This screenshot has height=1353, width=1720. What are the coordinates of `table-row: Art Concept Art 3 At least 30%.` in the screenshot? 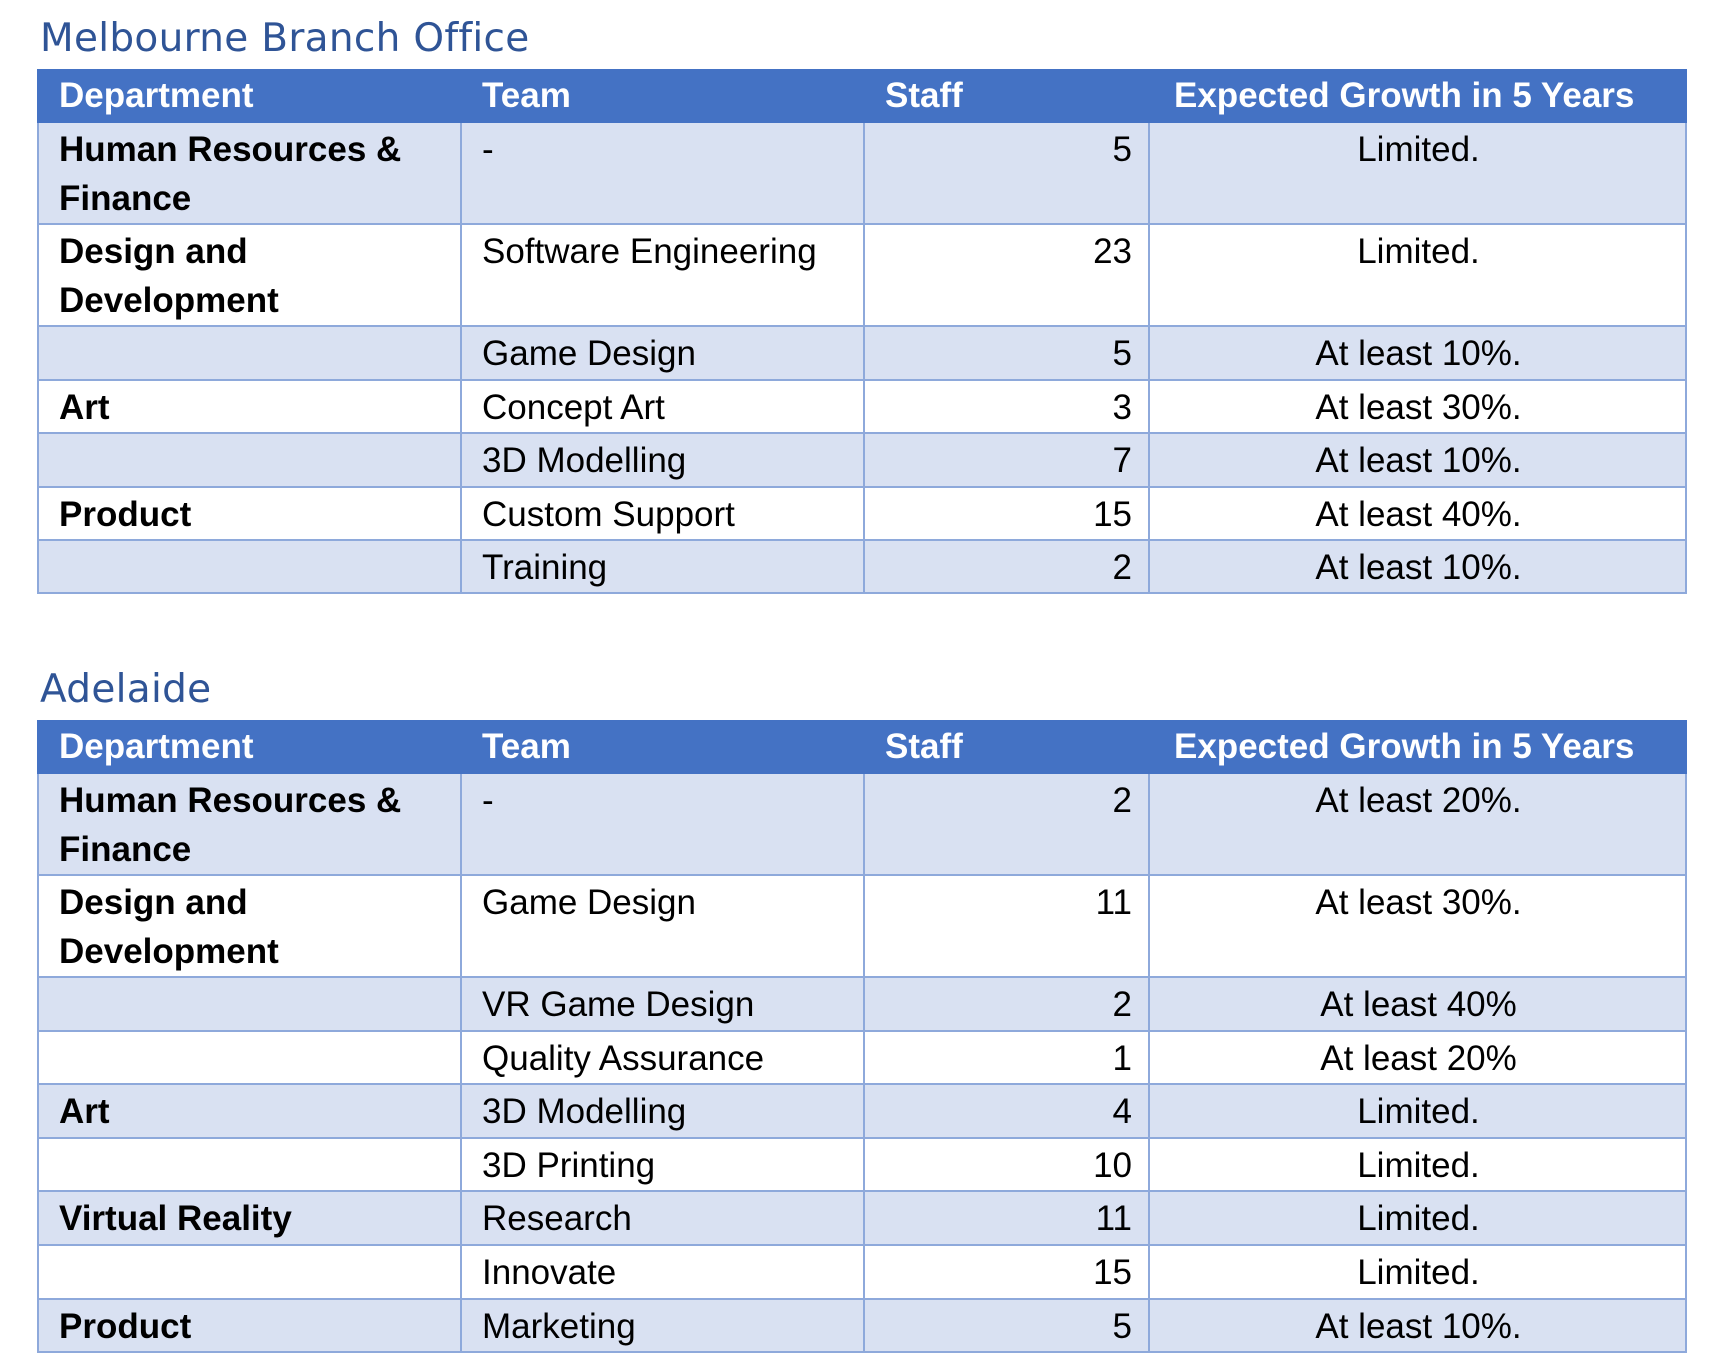 It's located at (862, 406).